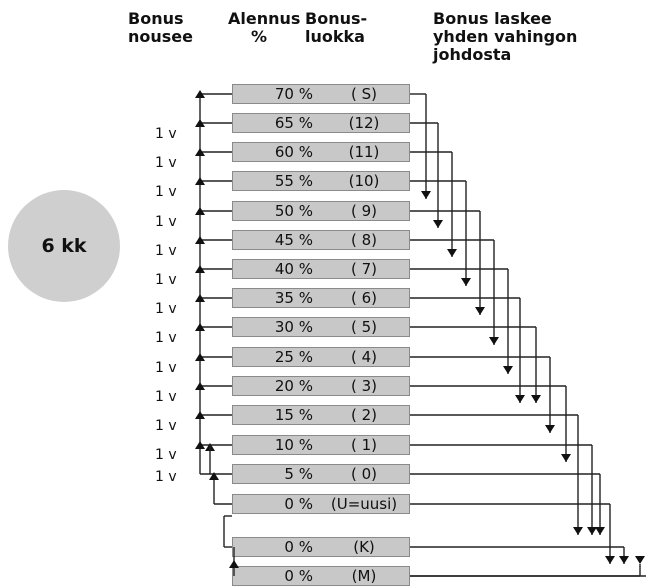 Image resolution: width=651 pixels, height=586 pixels. What do you see at coordinates (293, 211) in the screenshot?
I see `discount-value: 50 %` at bounding box center [293, 211].